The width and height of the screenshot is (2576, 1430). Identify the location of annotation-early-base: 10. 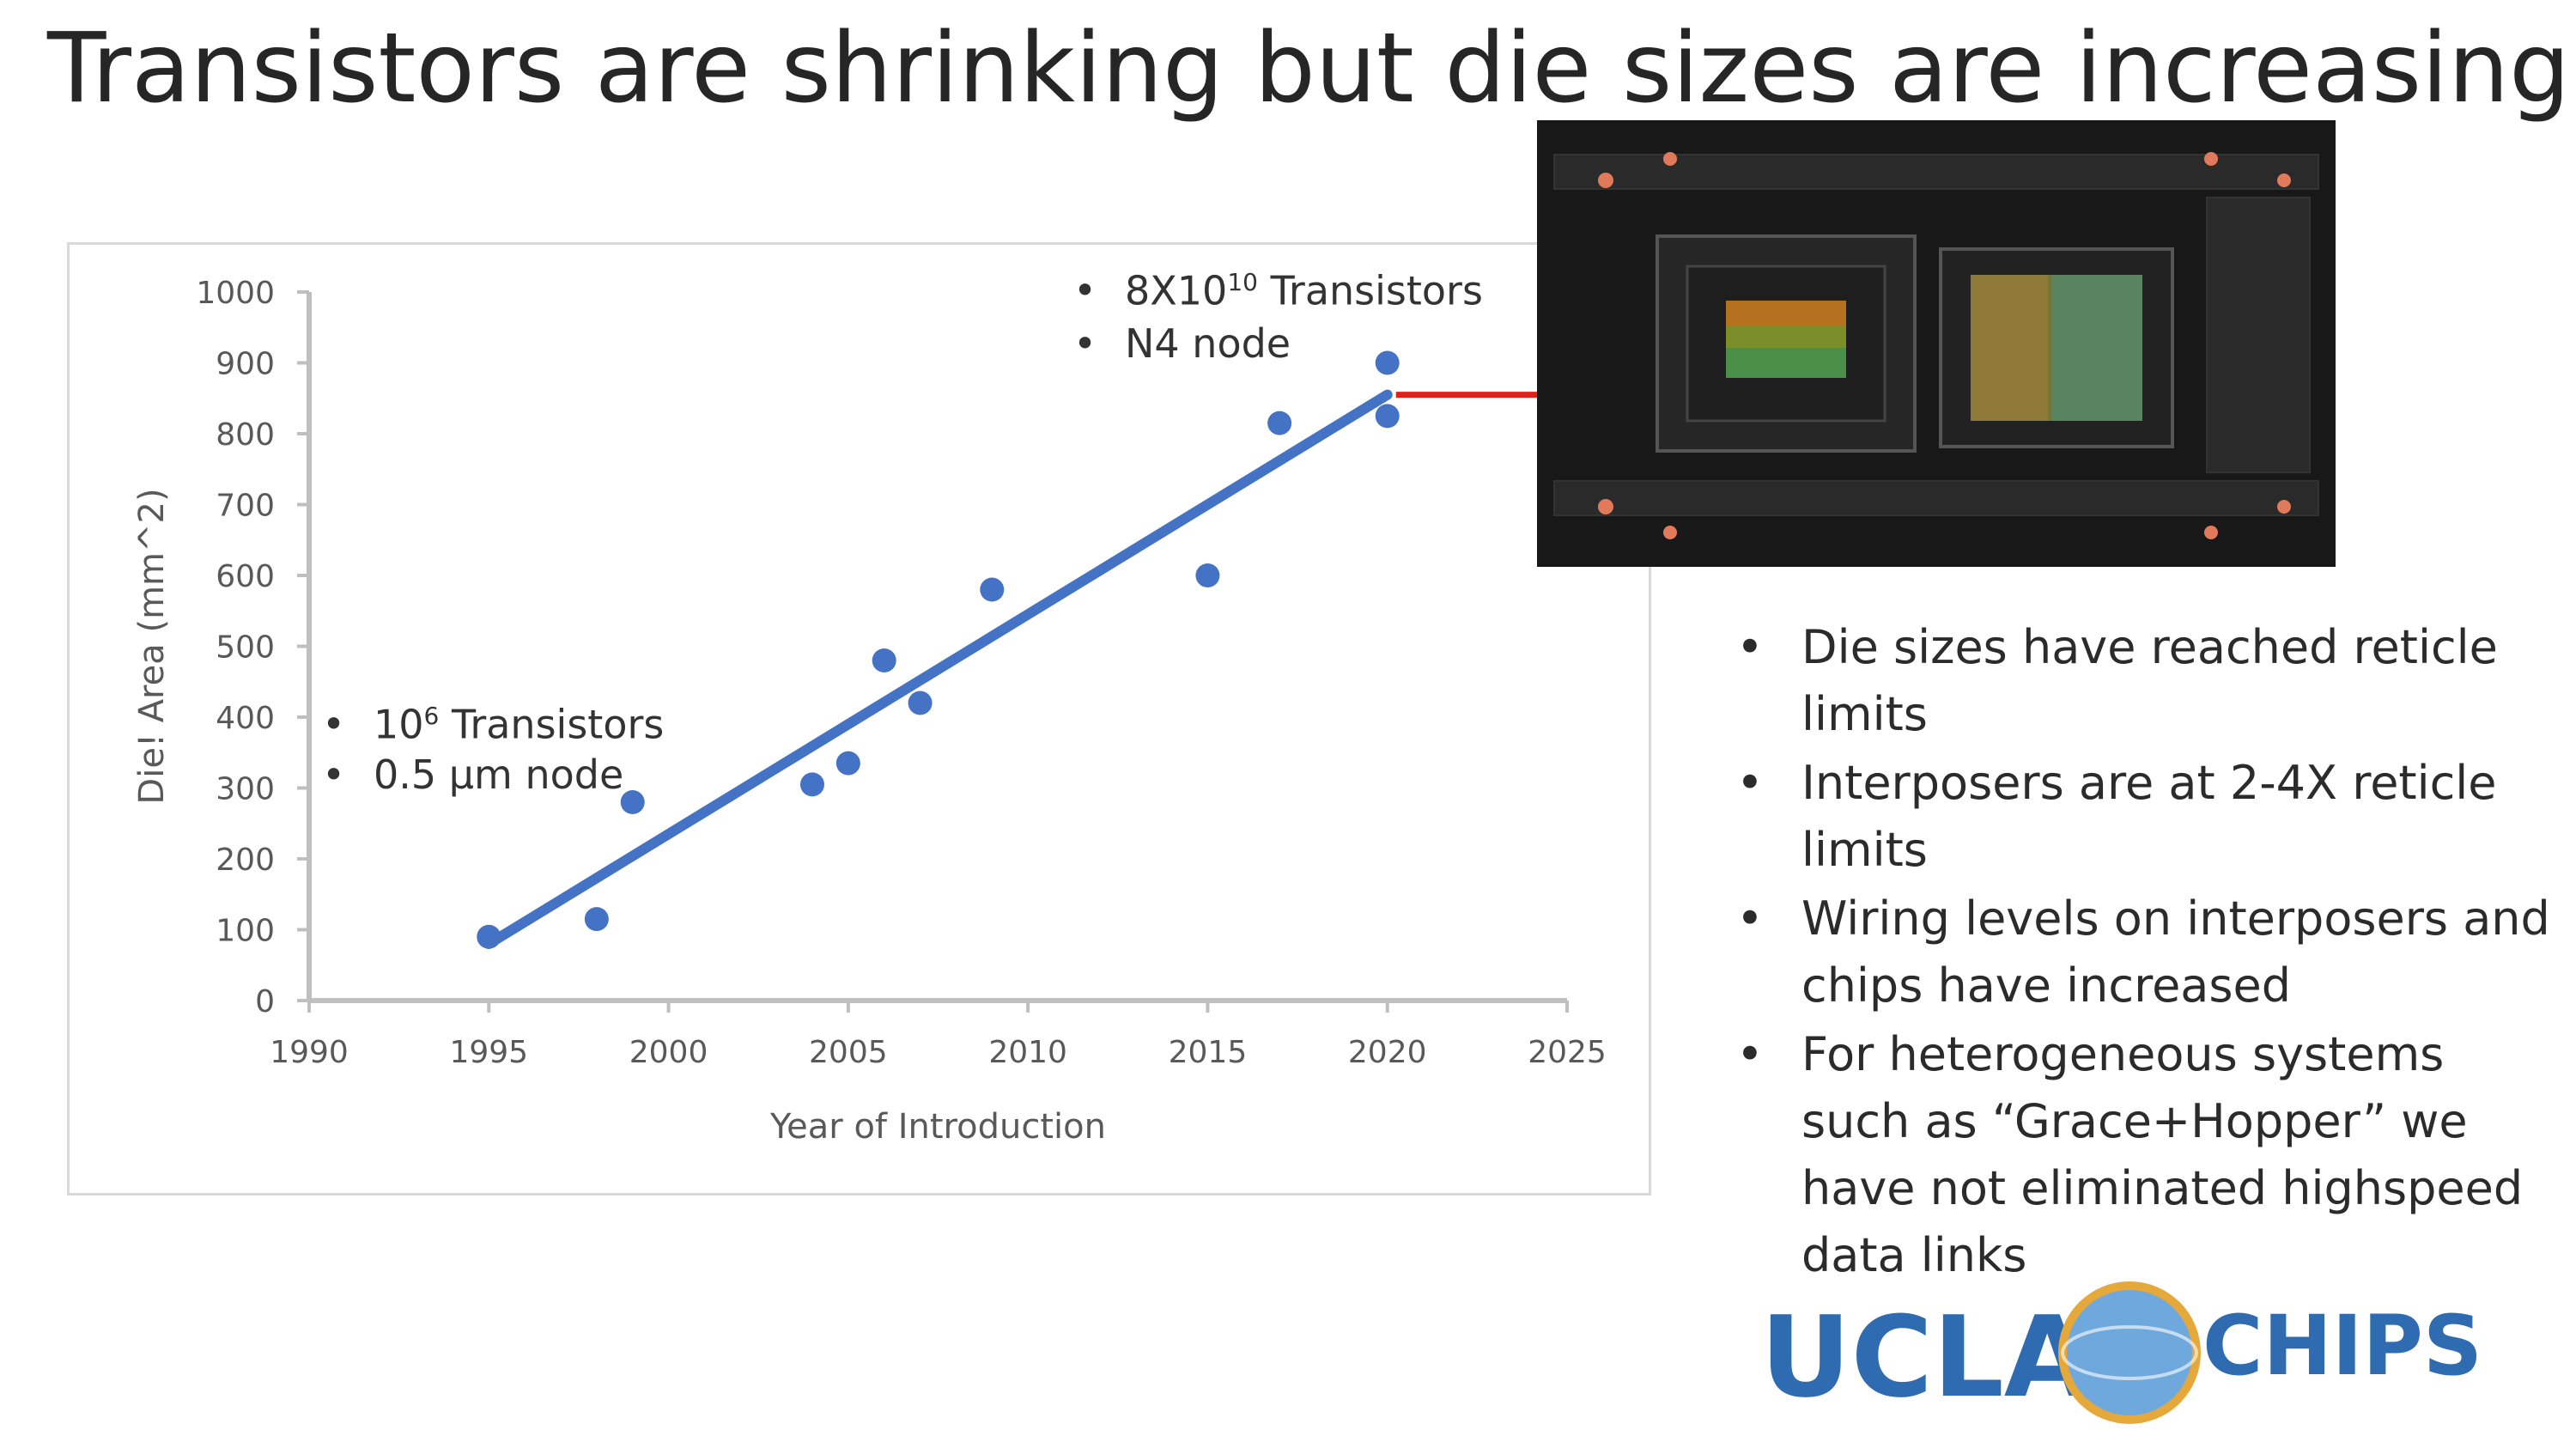
(399, 724).